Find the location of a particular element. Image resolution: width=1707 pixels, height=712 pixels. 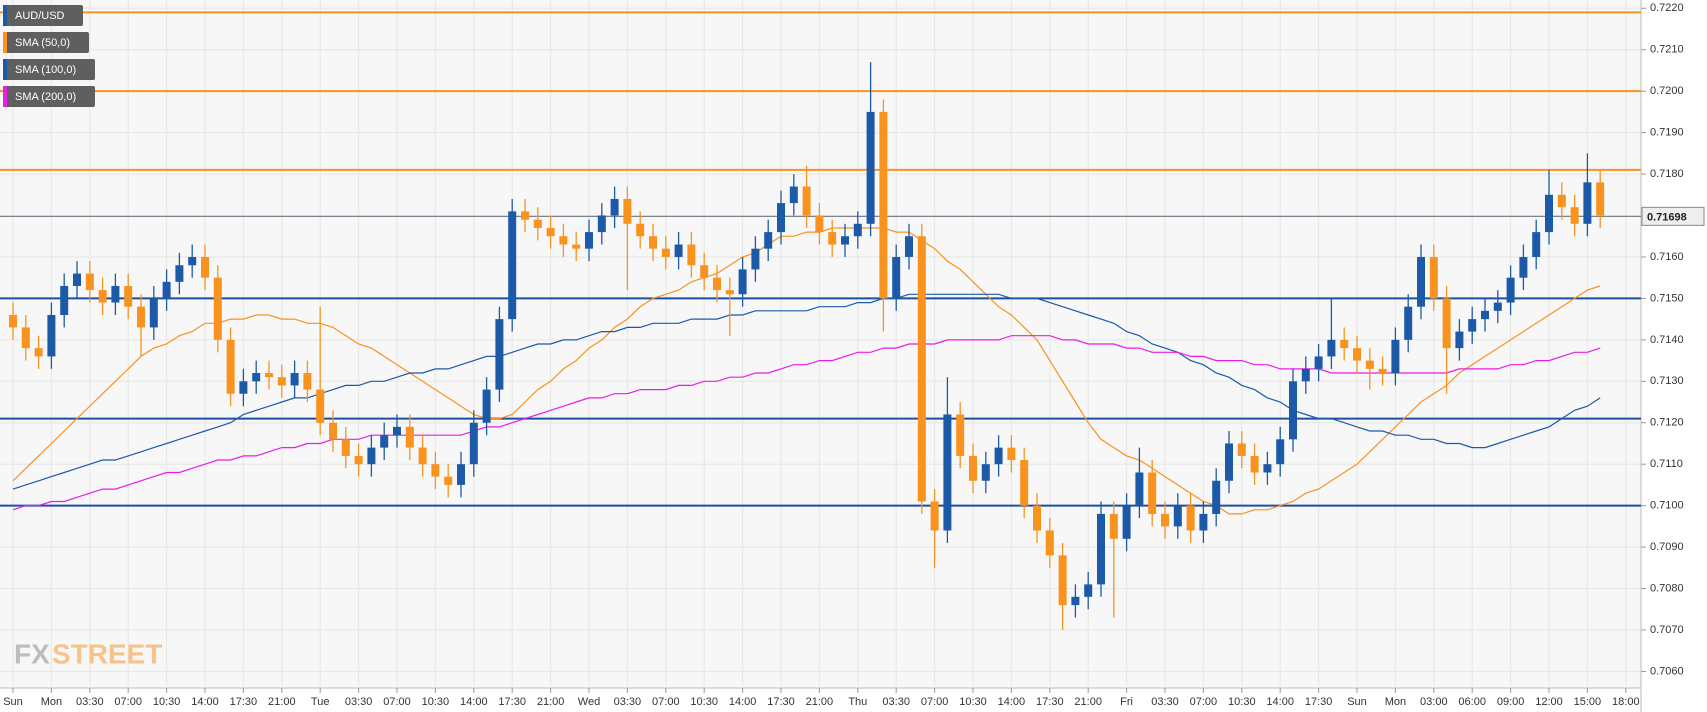

y-tick-label: 0.7220 is located at coordinates (1667, 8).